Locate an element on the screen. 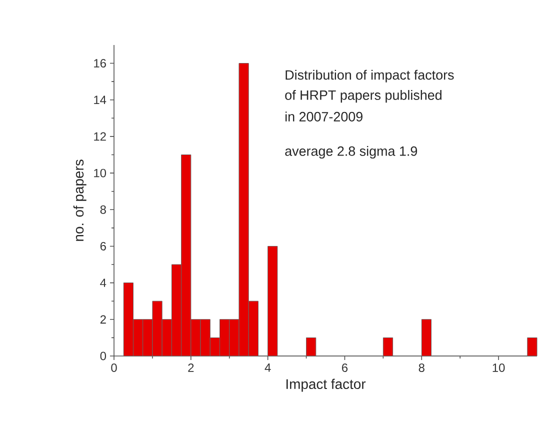 This screenshot has height=448, width=552. x-tick-label: 10 is located at coordinates (498, 368).